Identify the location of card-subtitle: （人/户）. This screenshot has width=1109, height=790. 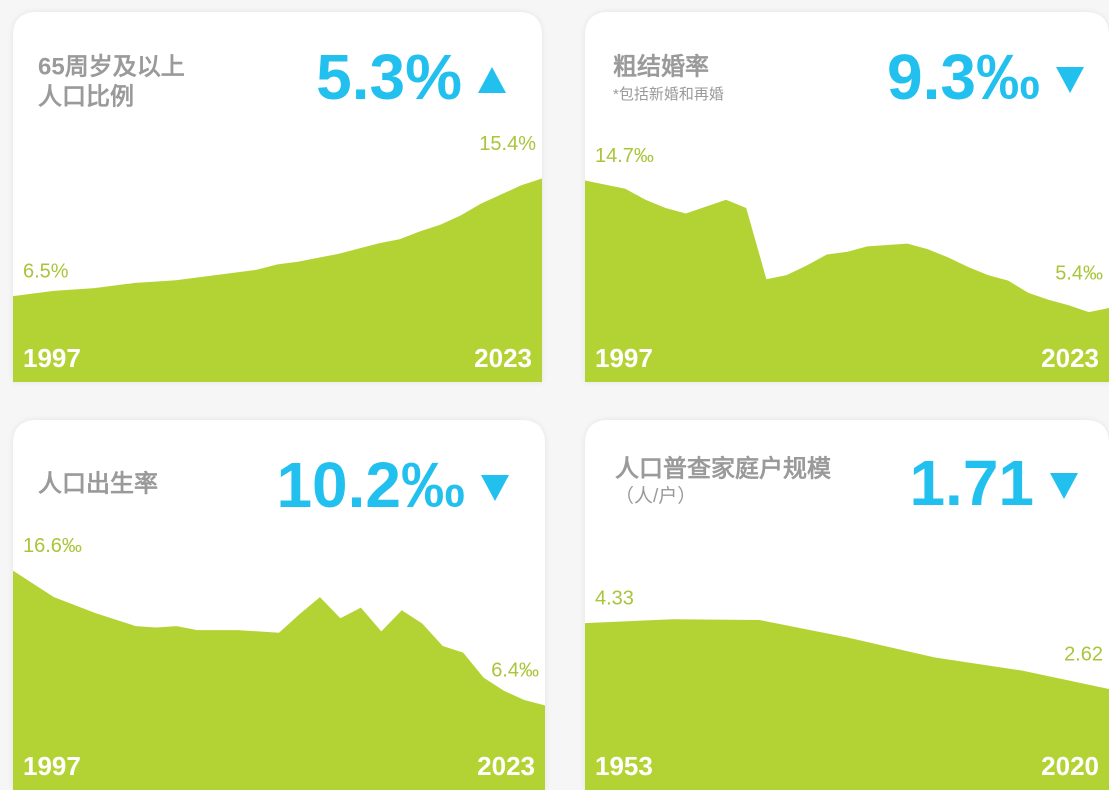
(655, 496).